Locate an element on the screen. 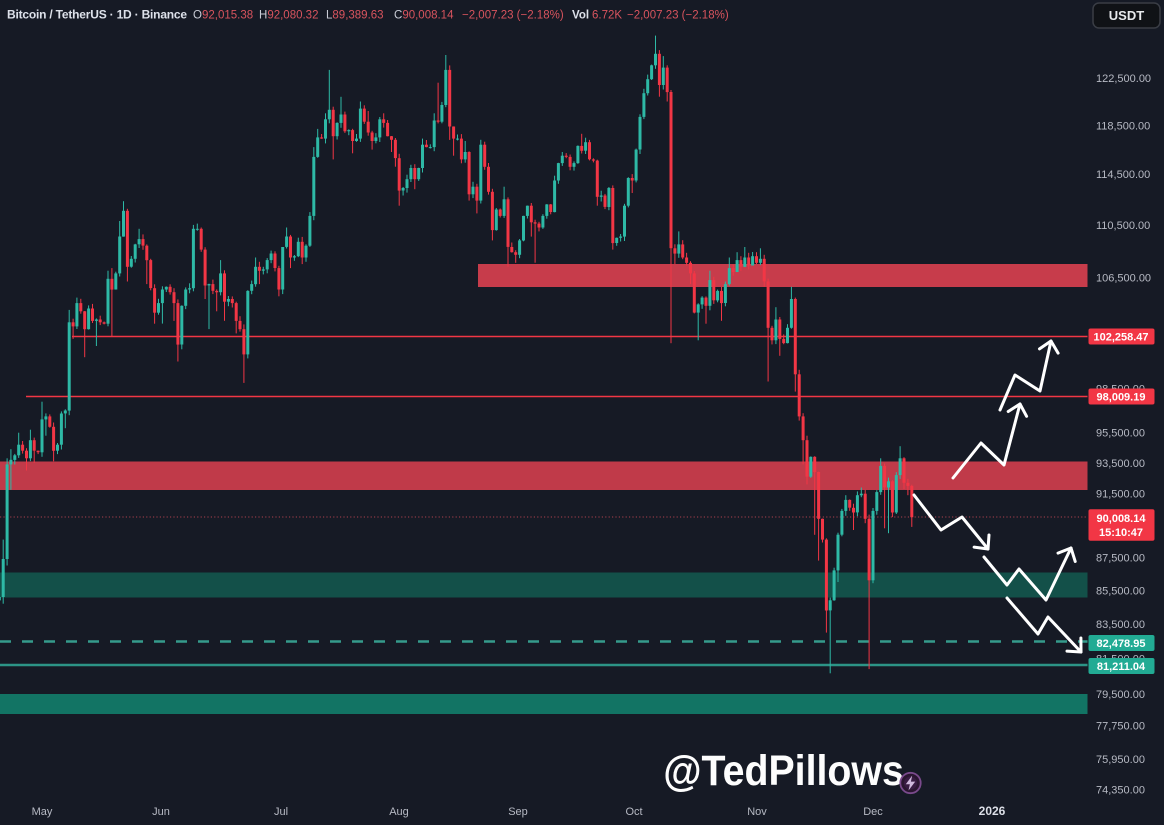 This screenshot has width=1164, height=825. svg-text: 118,500.00 is located at coordinates (1123, 126).